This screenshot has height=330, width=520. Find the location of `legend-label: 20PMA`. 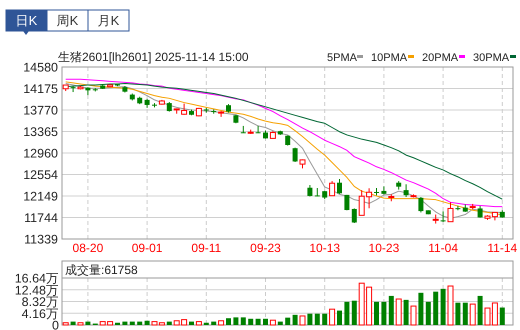

legend-label: 20PMA is located at coordinates (440, 58).